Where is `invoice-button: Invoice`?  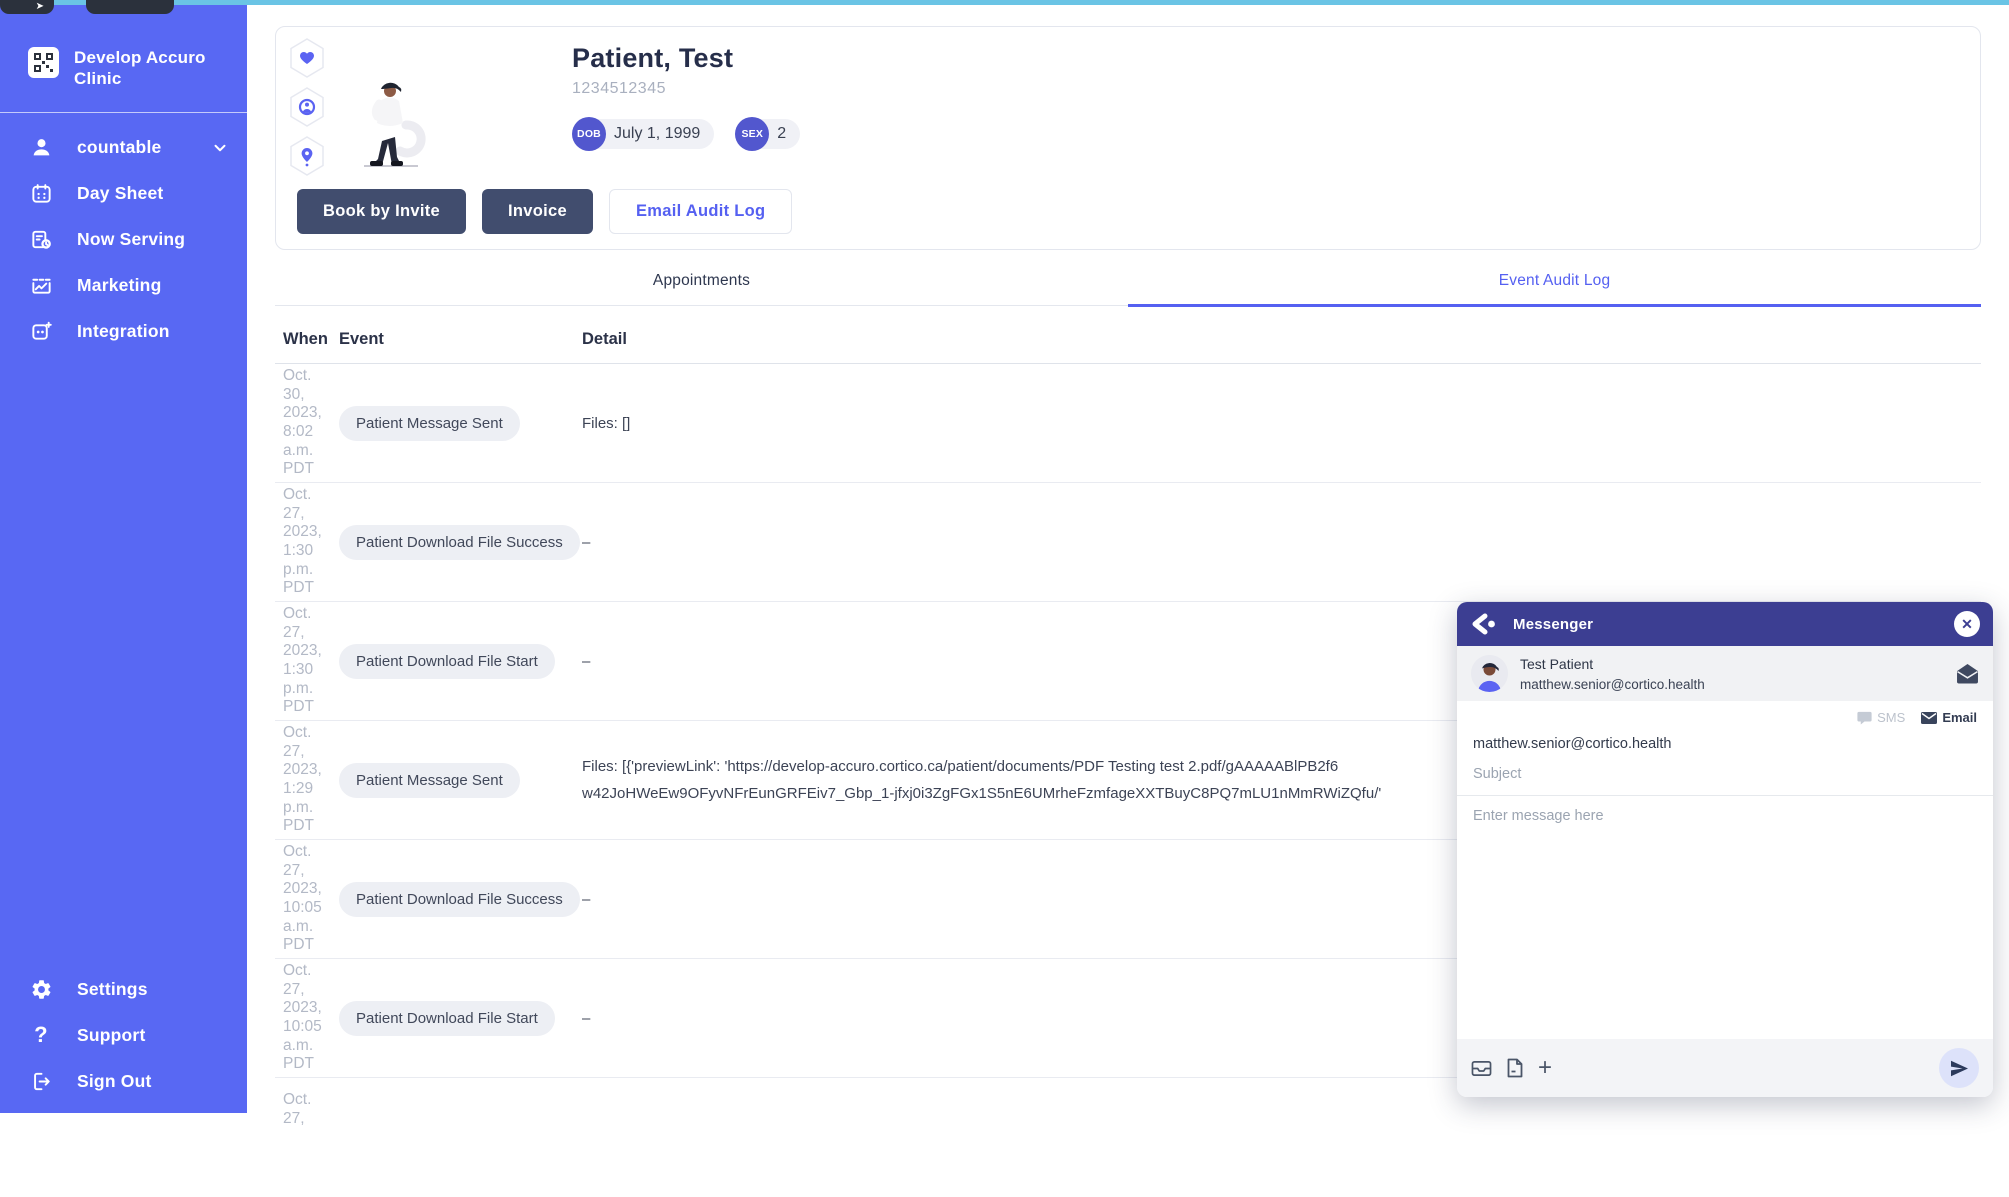 invoice-button: Invoice is located at coordinates (537, 211).